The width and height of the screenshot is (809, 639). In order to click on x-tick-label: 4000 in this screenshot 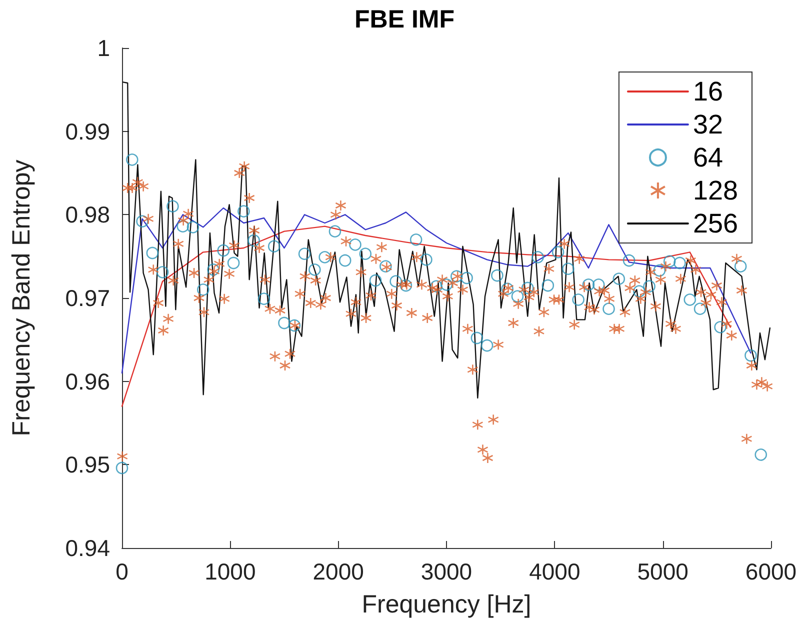, I will do `click(554, 571)`.